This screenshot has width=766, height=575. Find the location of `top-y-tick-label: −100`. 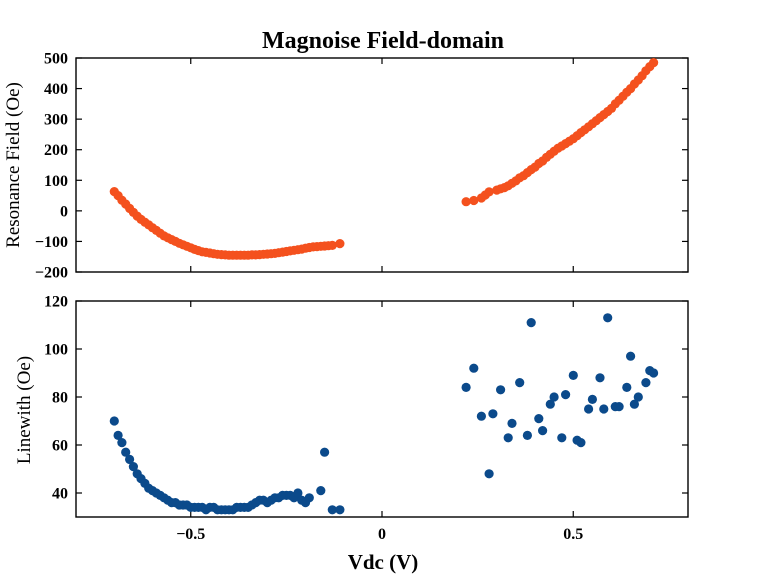

top-y-tick-label: −100 is located at coordinates (51, 242).